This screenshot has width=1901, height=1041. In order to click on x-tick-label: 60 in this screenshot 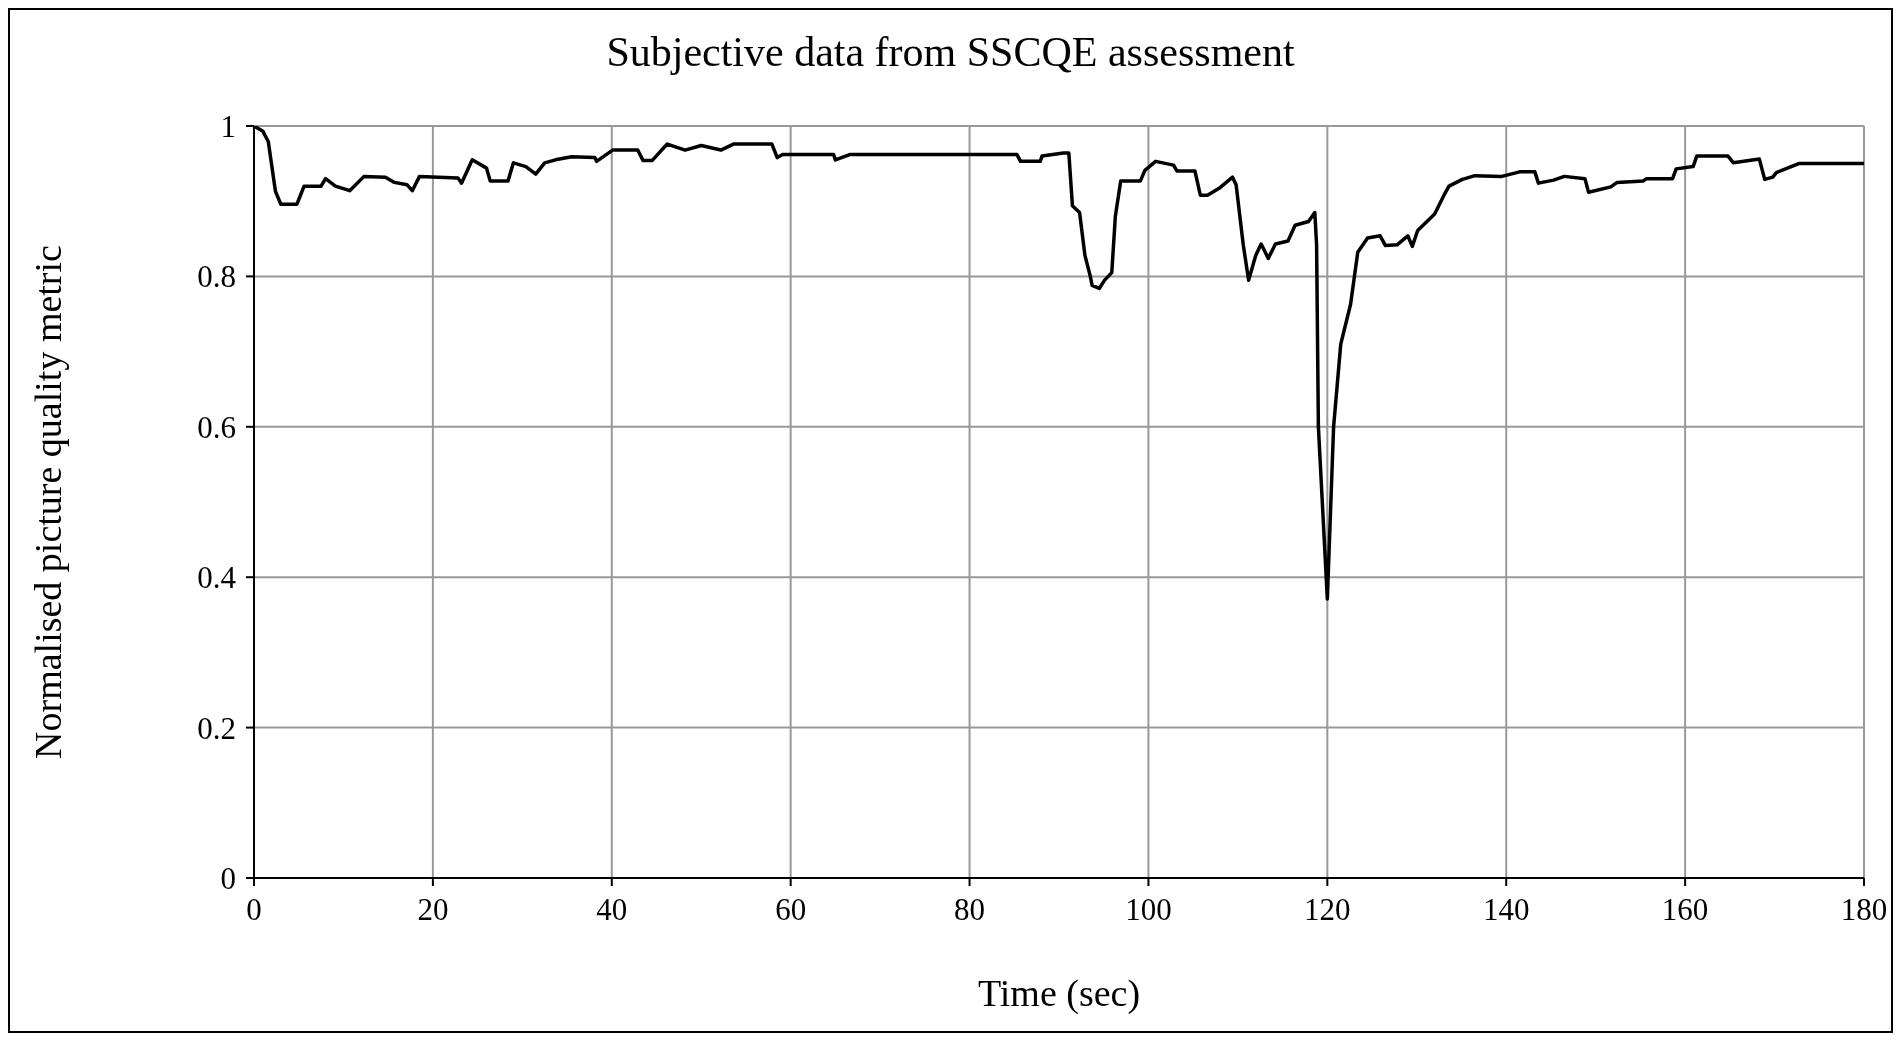, I will do `click(791, 910)`.